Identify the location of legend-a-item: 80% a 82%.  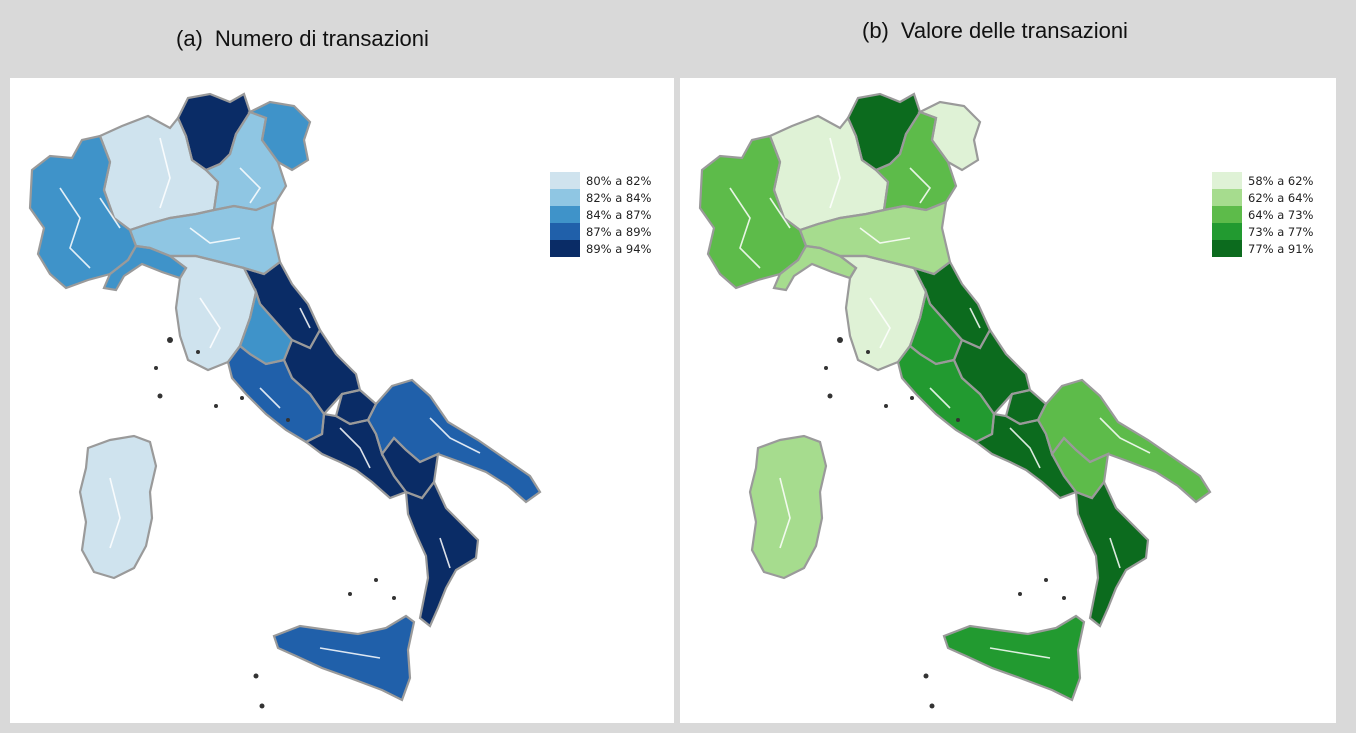
(600, 180).